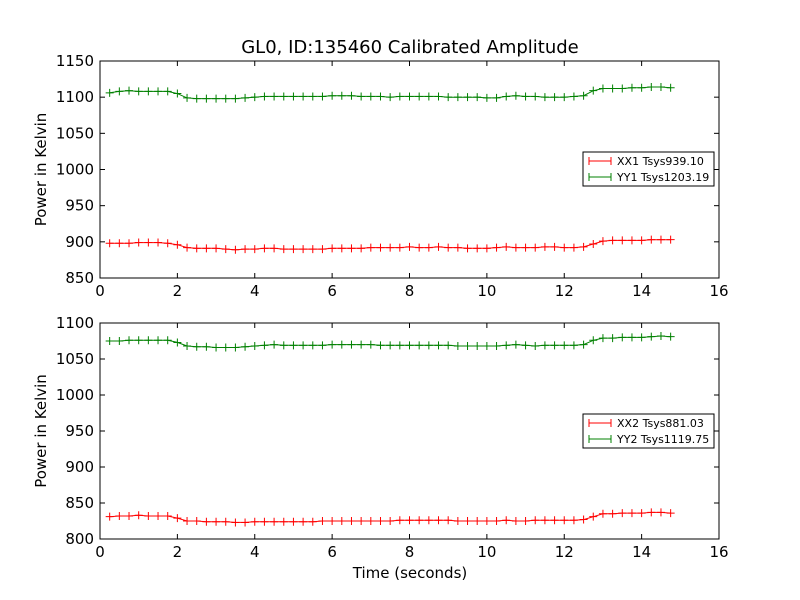  Describe the element at coordinates (178, 291) in the screenshot. I see `top-panel-x-tick-label: 2` at that location.